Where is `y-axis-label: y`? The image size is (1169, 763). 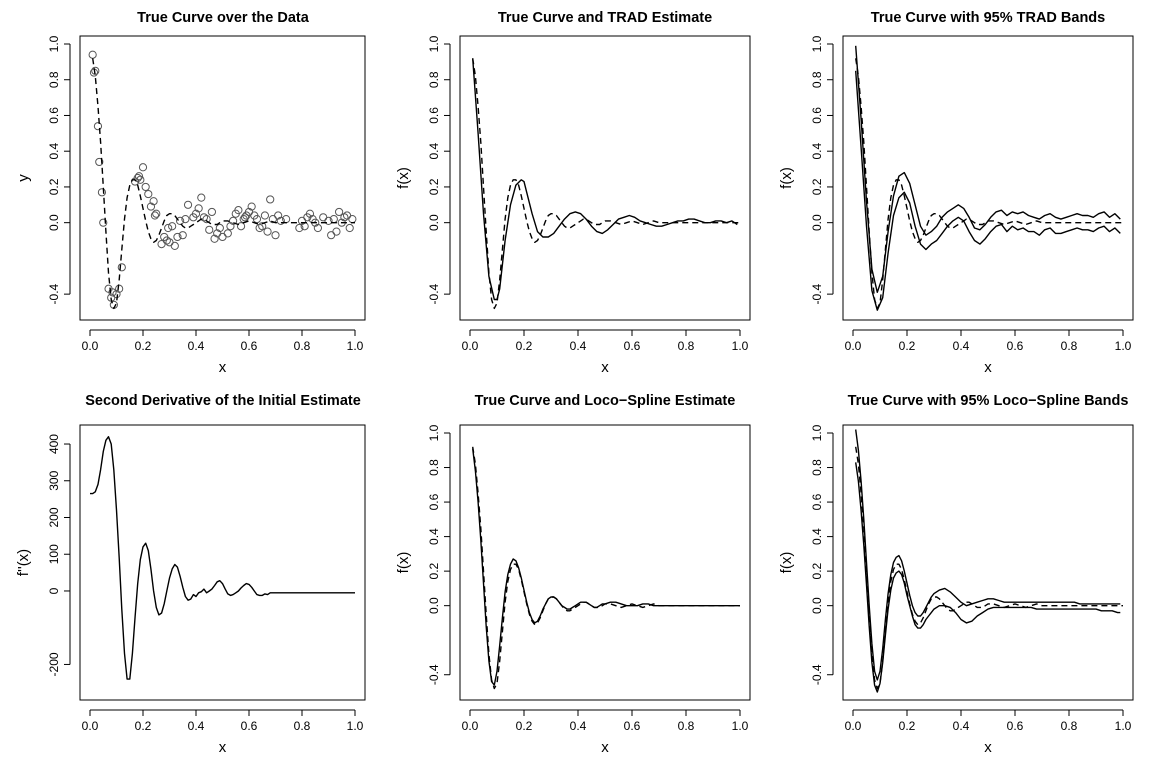
y-axis-label: y is located at coordinates (23, 178).